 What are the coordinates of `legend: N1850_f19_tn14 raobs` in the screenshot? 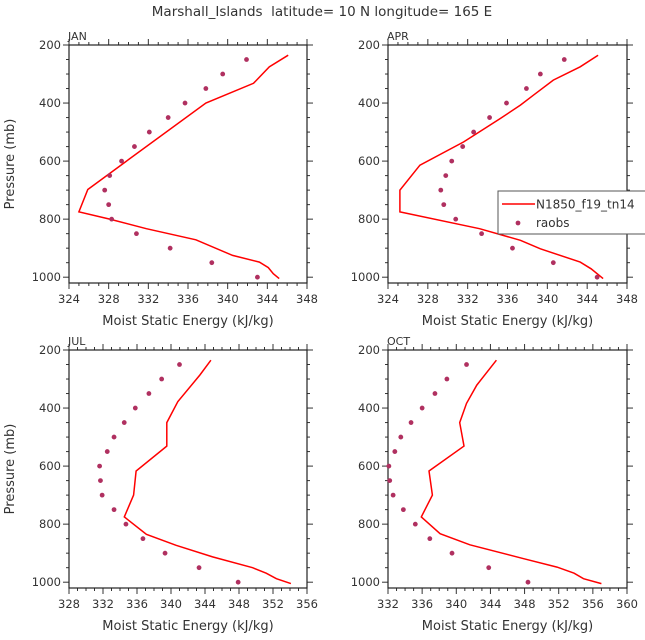 It's located at (571, 212).